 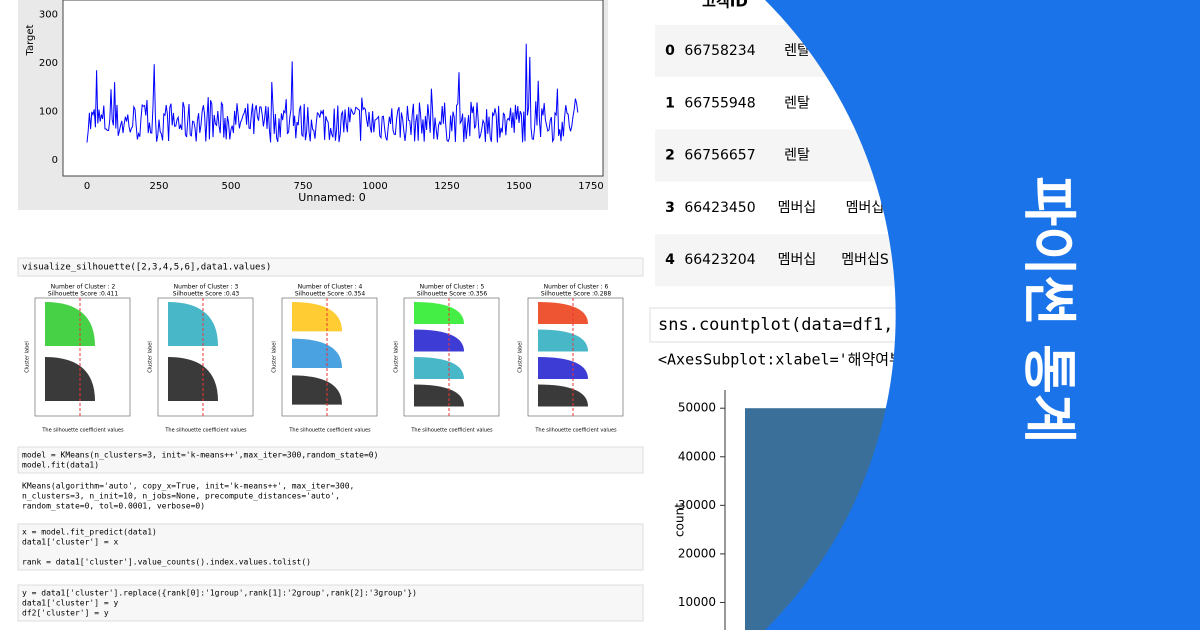 What do you see at coordinates (697, 456) in the screenshot?
I see `y-tick-label: 40000` at bounding box center [697, 456].